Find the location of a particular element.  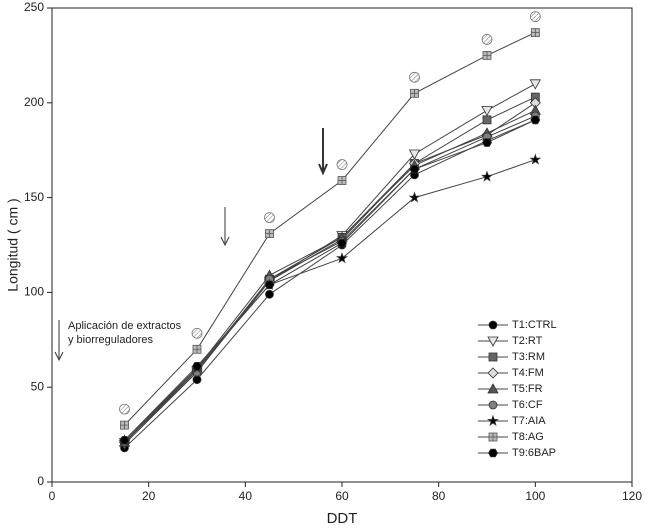

y-tick-label: 200 is located at coordinates (34, 102).